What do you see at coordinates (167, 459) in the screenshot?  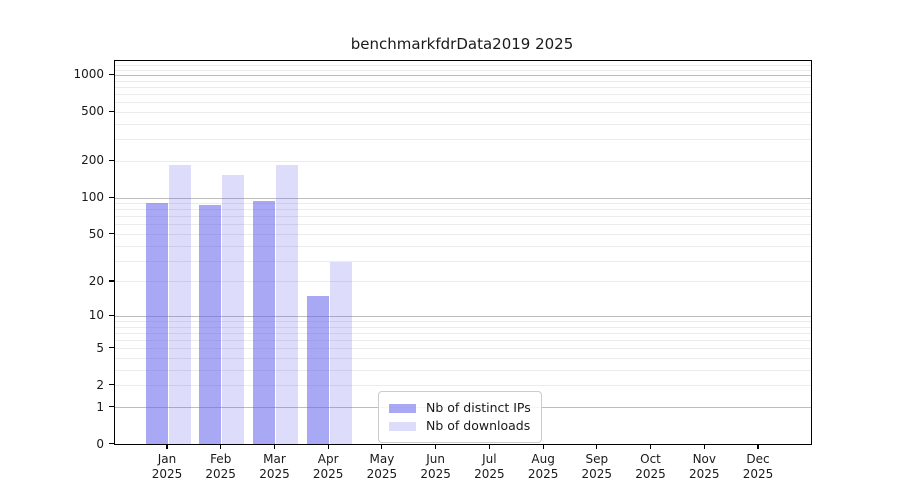 I see `x-label-month: Jan` at bounding box center [167, 459].